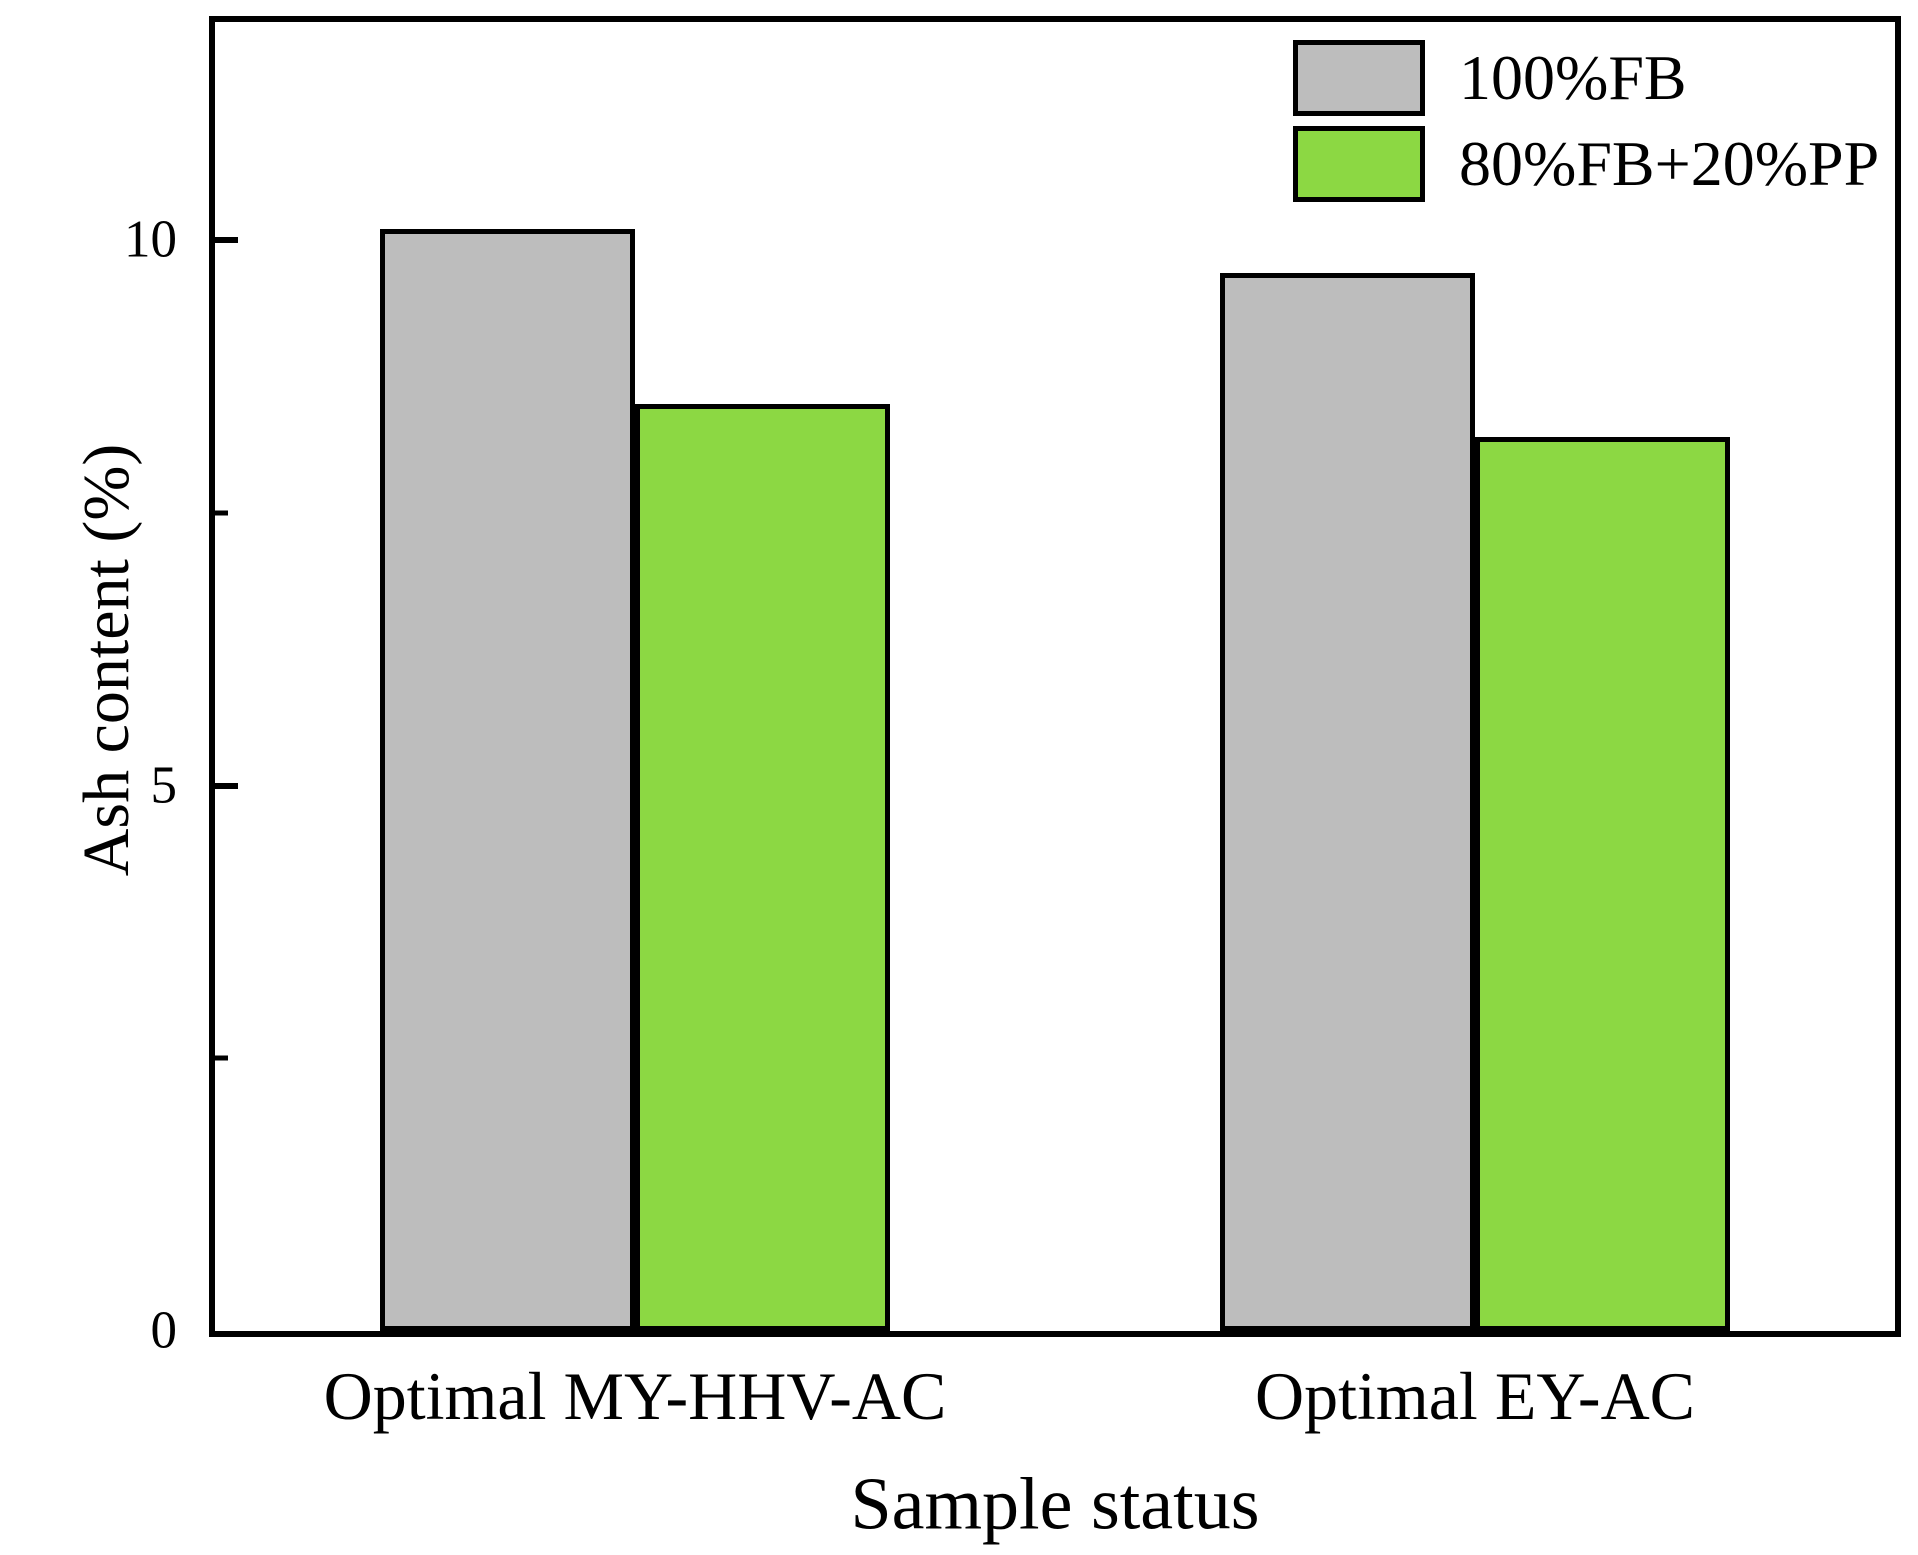  I want to click on legend-item-80fb-20pp: 80%FB+20%PP, so click(1586, 164).